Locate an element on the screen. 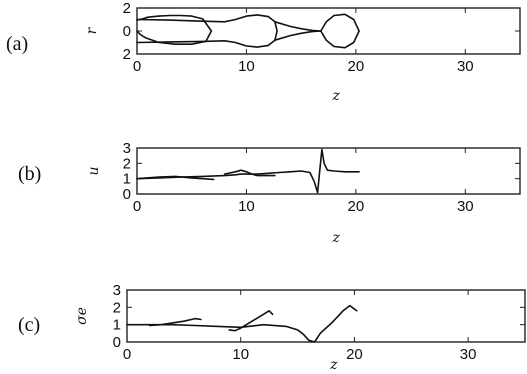 The image size is (527, 374). panel-label: (c) is located at coordinates (29, 325).